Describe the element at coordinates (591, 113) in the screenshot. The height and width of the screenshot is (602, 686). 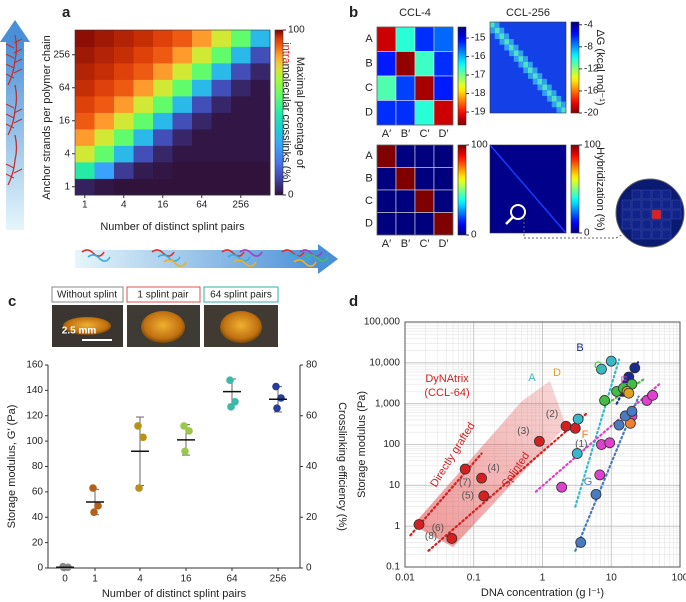
I see `colorbar-tick-label: -20` at that location.